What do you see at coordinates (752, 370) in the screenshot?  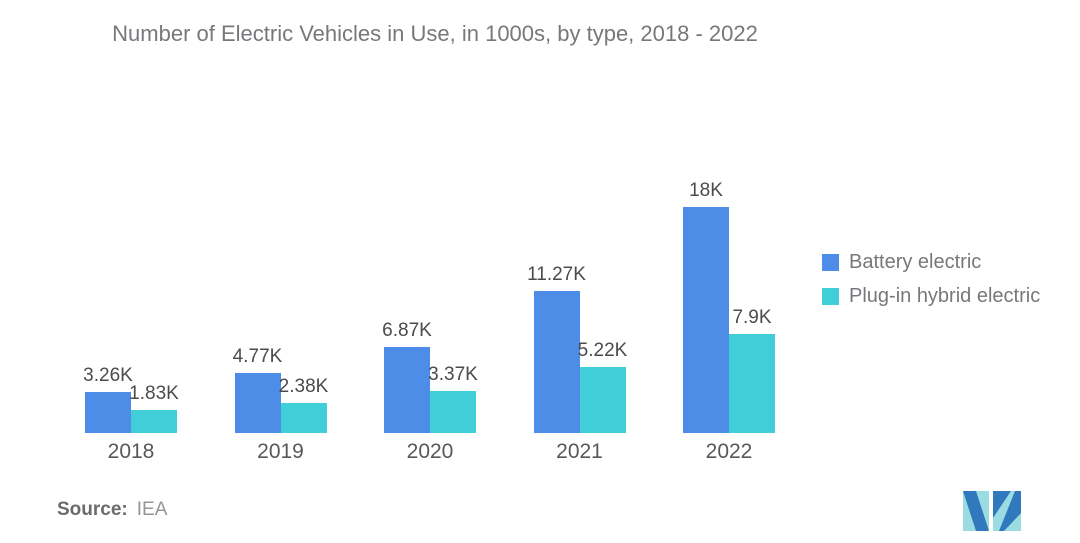 I see `bar-plug-in-hybrid-electric-2022: 7.9K` at bounding box center [752, 370].